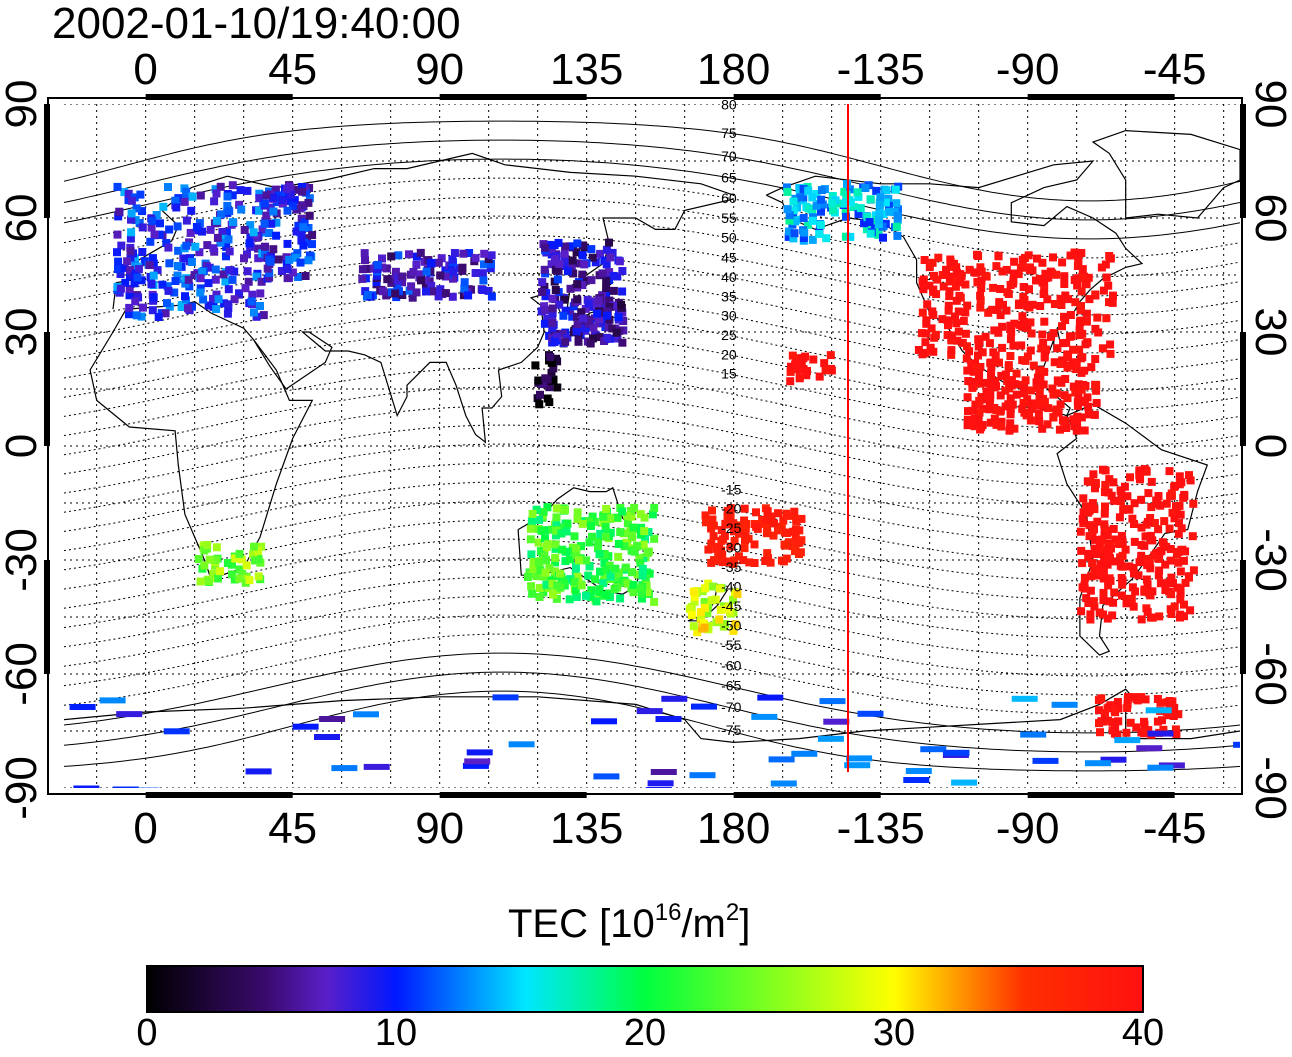 The width and height of the screenshot is (1292, 1057). What do you see at coordinates (645, 1033) in the screenshot?
I see `colorbar-tick-label: 20` at bounding box center [645, 1033].